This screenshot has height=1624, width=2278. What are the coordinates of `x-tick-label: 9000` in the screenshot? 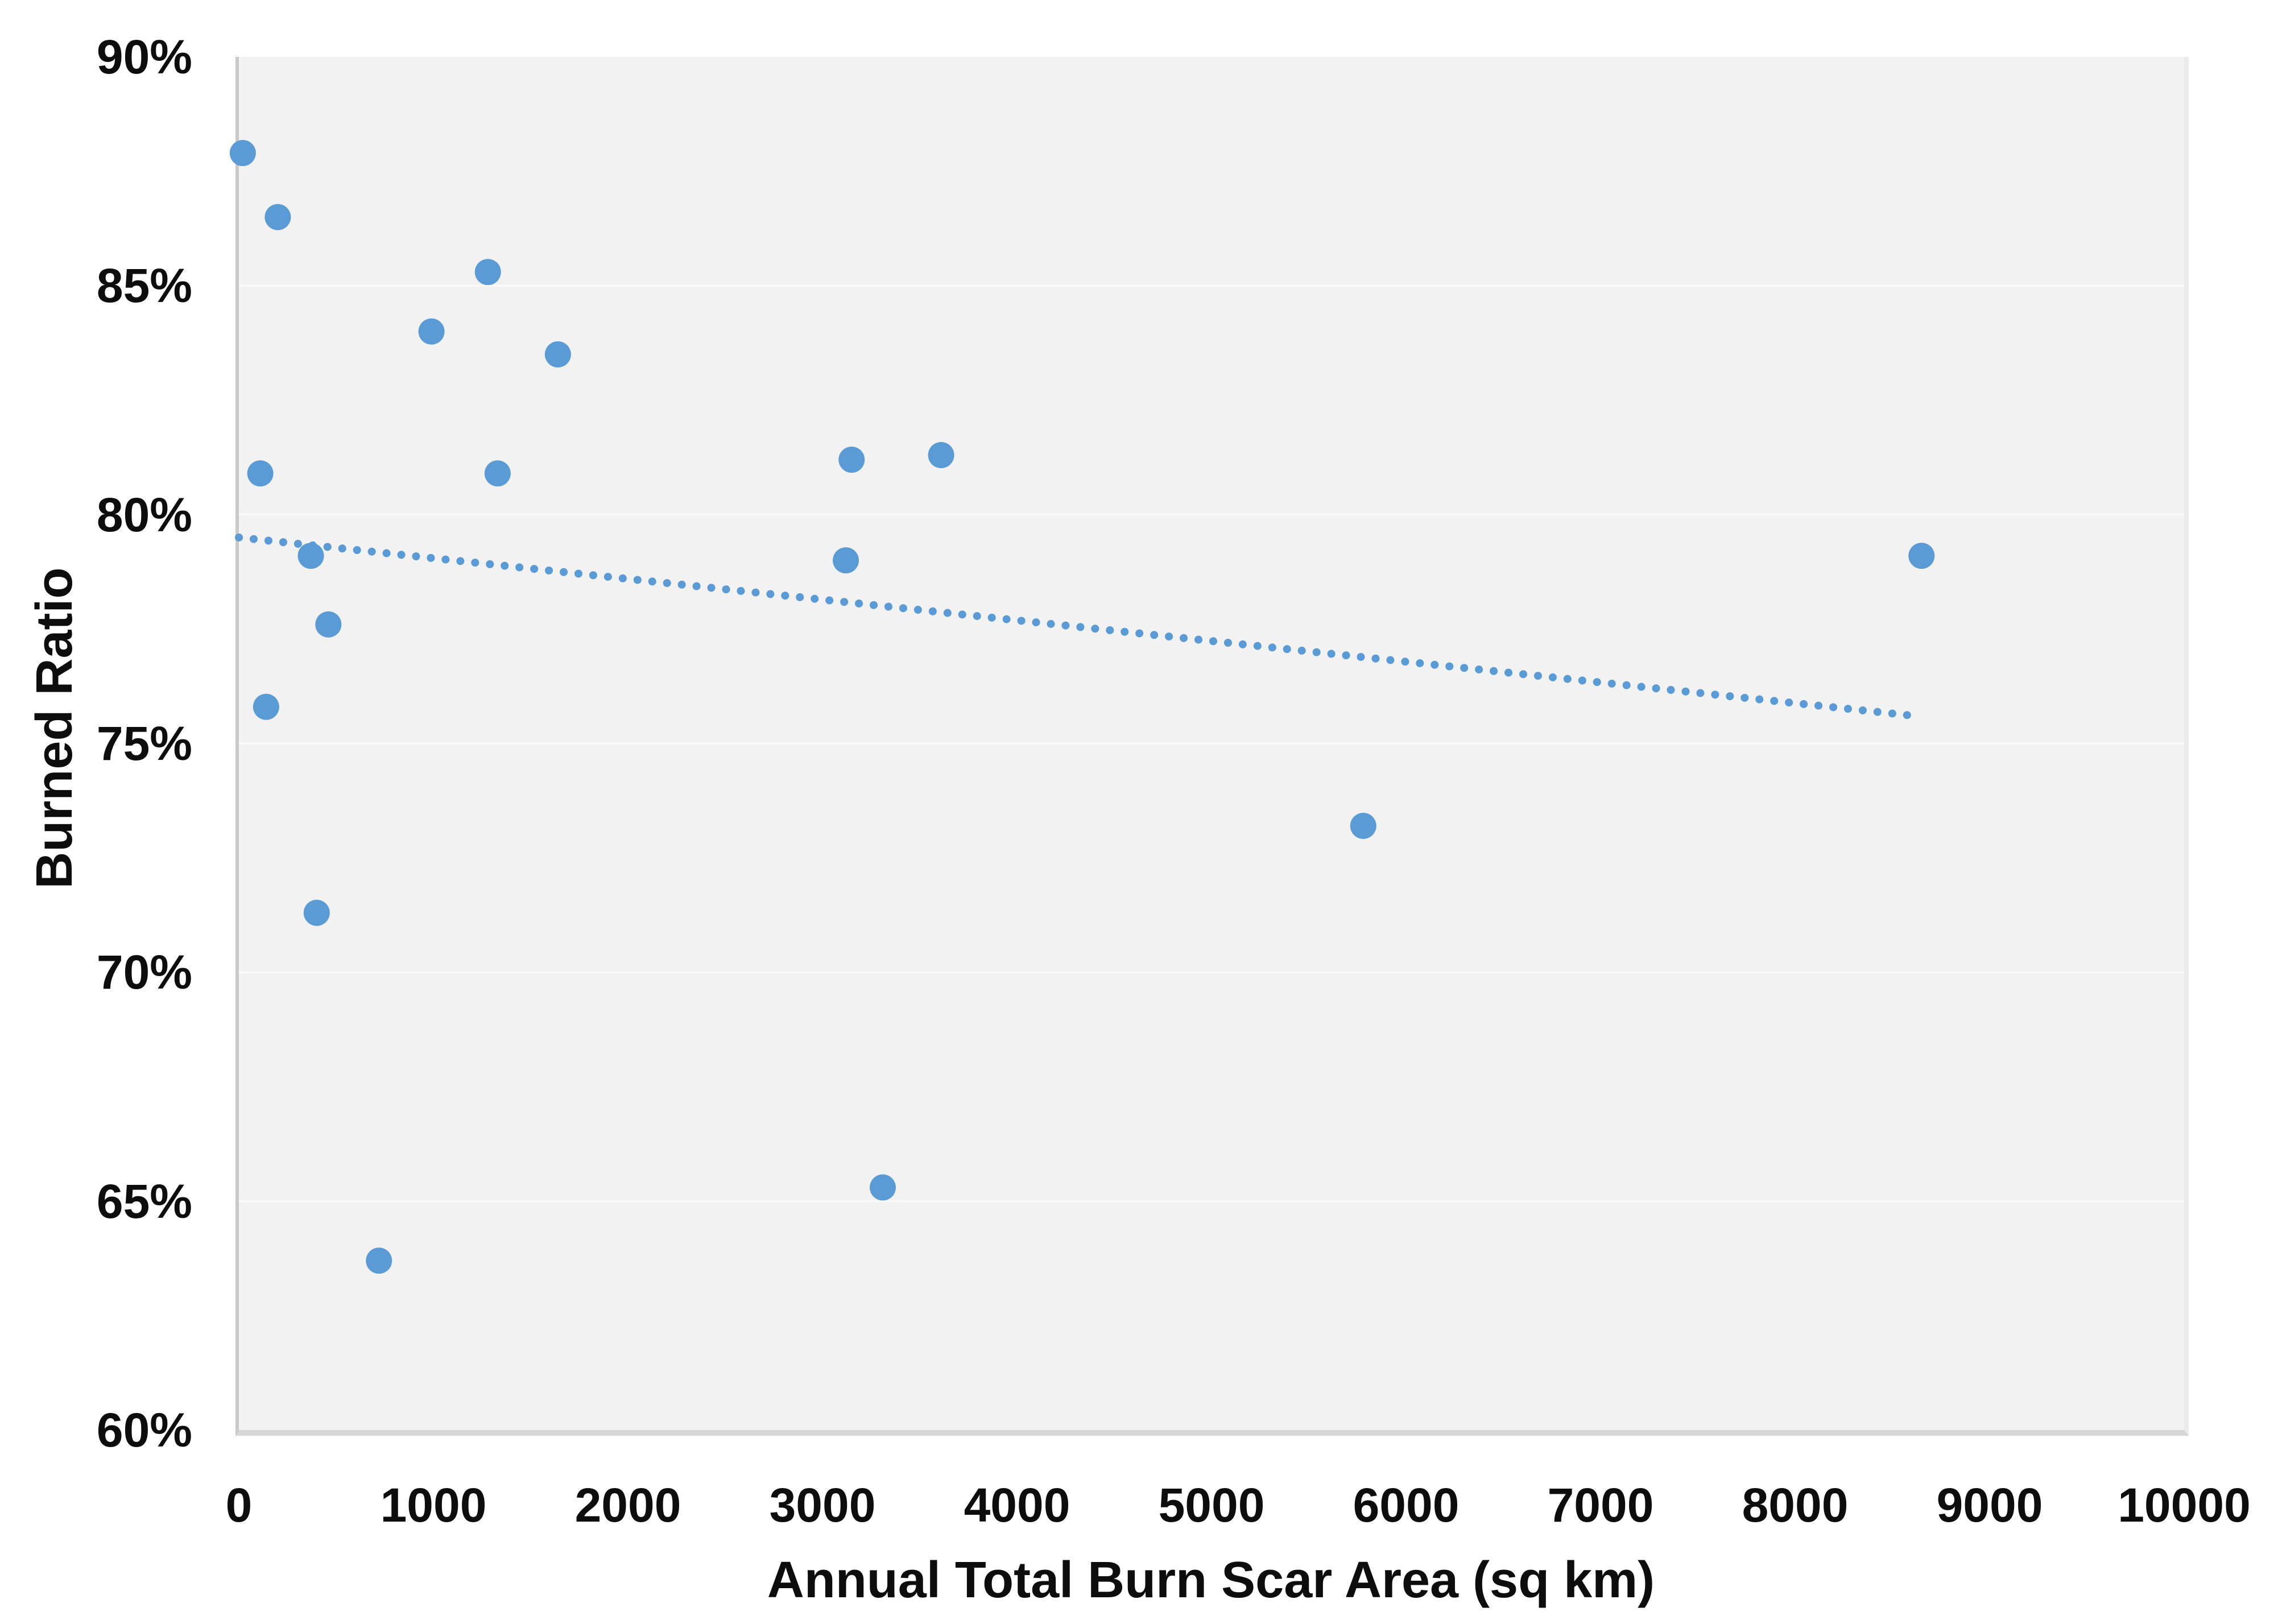 It's located at (1989, 1505).